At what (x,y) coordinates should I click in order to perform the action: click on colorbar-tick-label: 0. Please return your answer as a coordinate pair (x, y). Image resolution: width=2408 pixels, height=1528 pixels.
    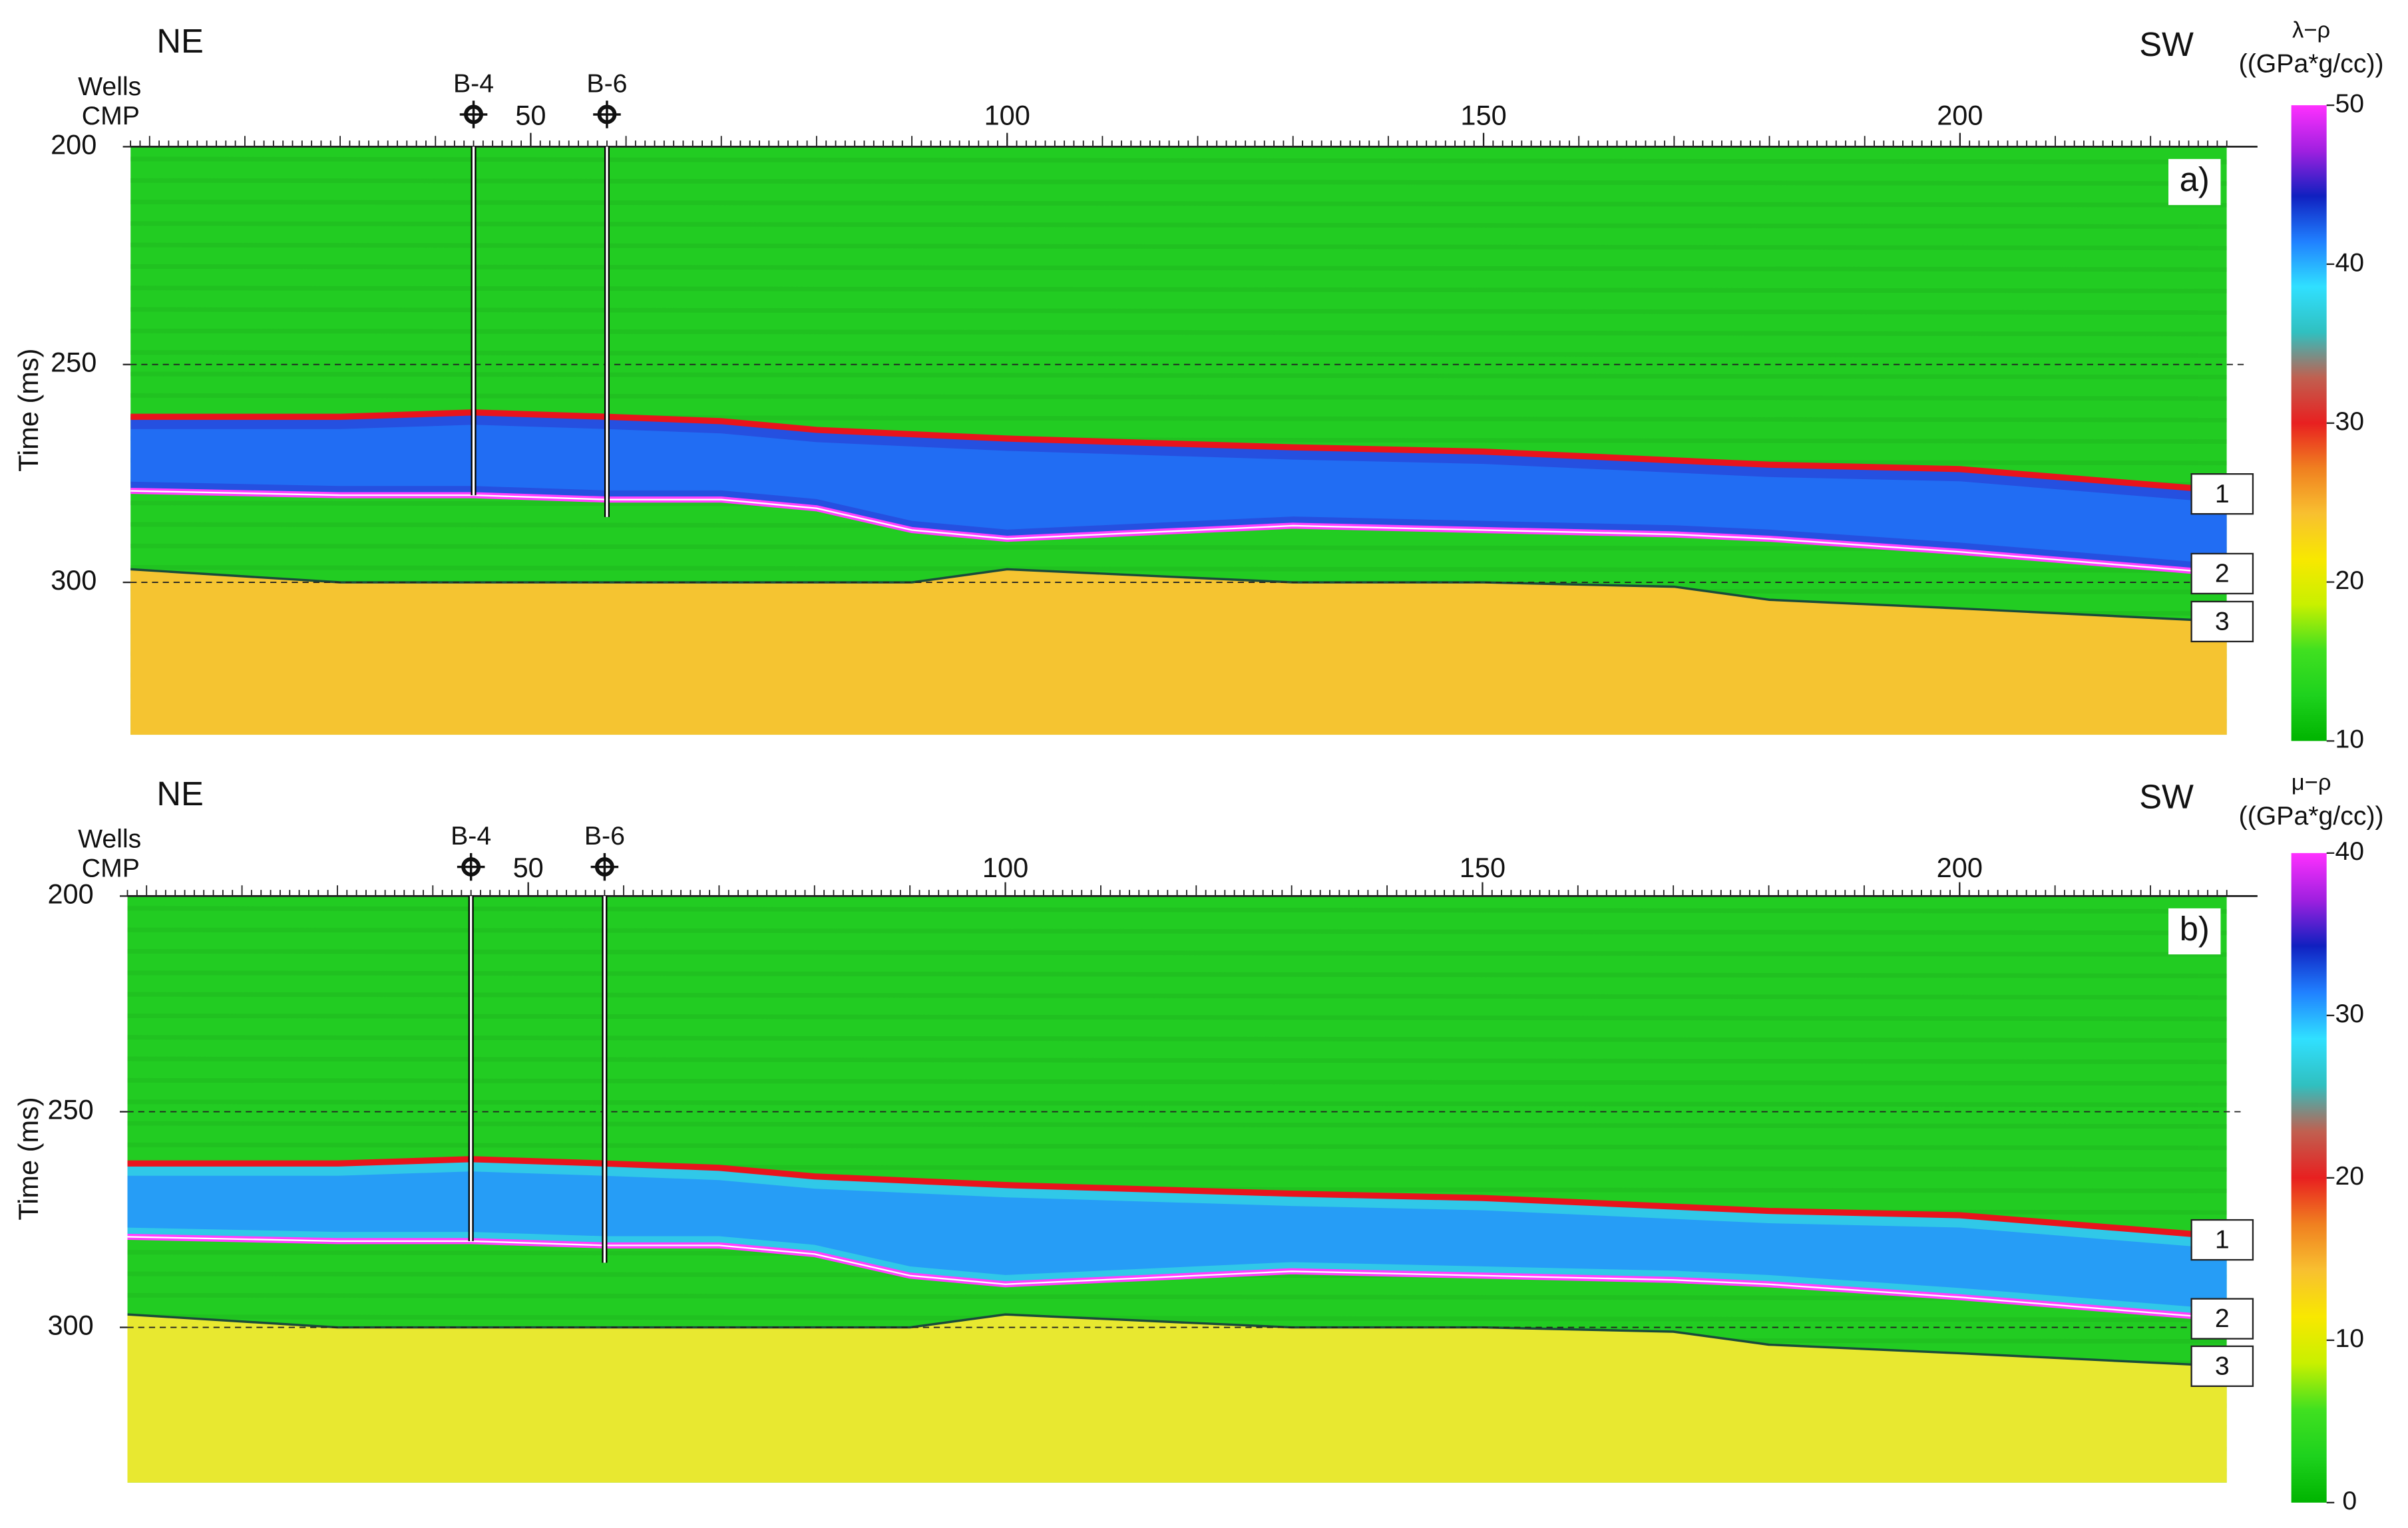
    Looking at the image, I should click on (2349, 1500).